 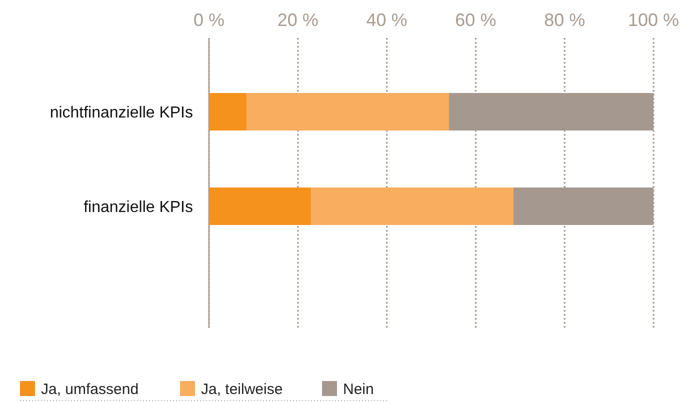 What do you see at coordinates (121, 113) in the screenshot?
I see `y-tick-label: nichtfinanzielle KPIs` at bounding box center [121, 113].